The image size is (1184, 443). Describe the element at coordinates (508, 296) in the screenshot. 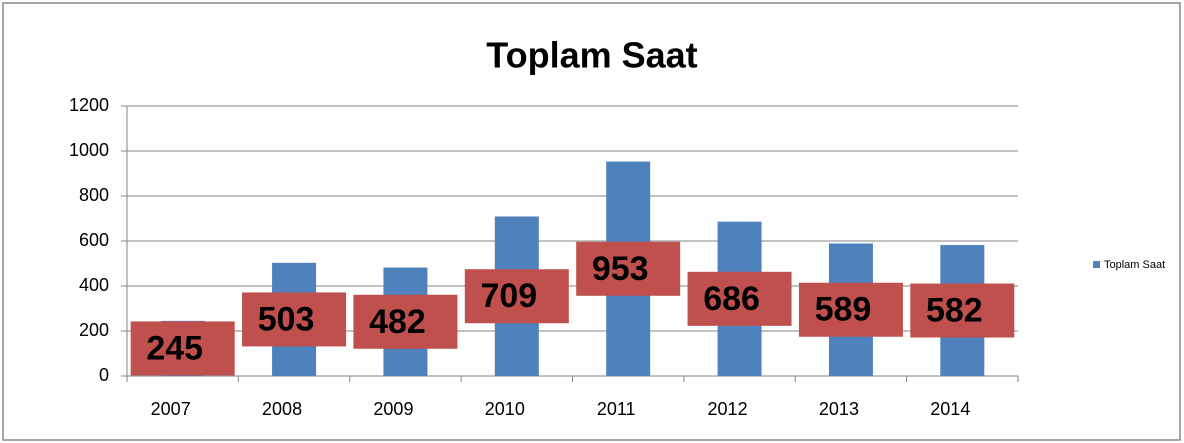

I see `data-label: 709` at that location.